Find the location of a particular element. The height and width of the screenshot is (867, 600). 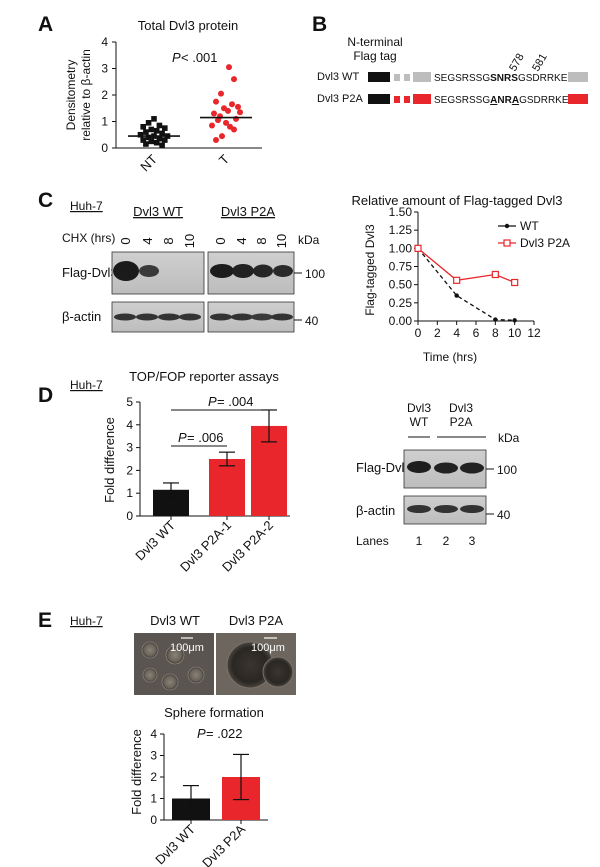

wt-sequence: SEGSRSSGSNRSGSDRRKEK is located at coordinates (504, 78).